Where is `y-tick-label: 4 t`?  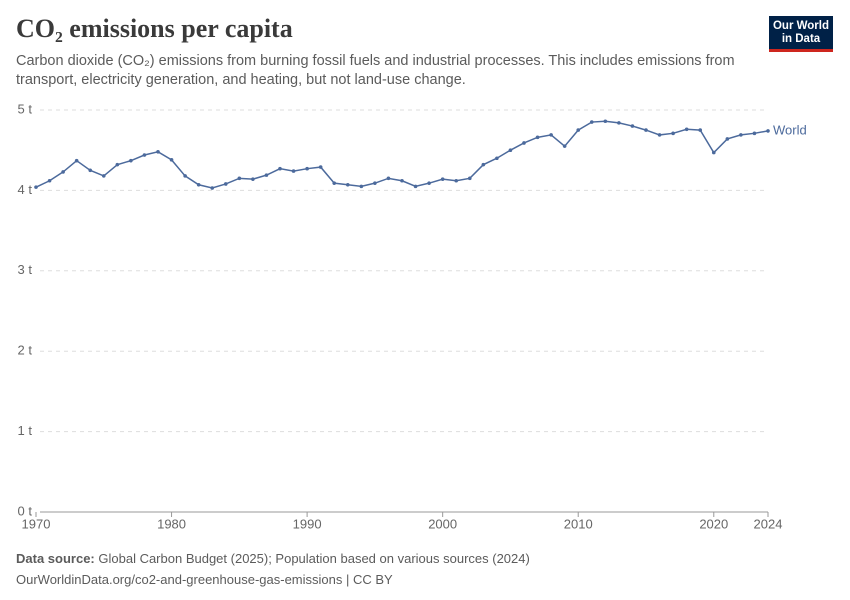 y-tick-label: 4 t is located at coordinates (25, 189).